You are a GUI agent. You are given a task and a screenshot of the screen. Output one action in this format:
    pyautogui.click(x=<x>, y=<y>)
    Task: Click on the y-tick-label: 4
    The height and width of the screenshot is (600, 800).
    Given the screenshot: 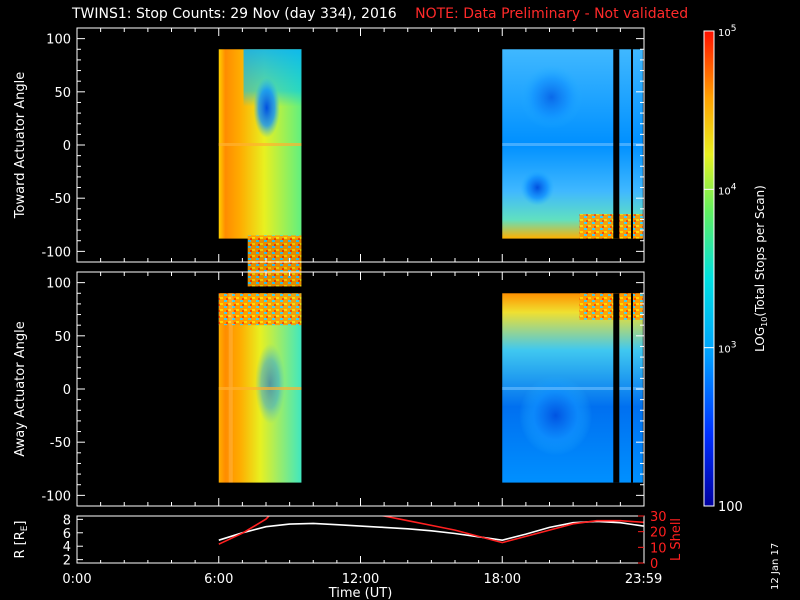 What is the action you would take?
    pyautogui.click(x=67, y=547)
    